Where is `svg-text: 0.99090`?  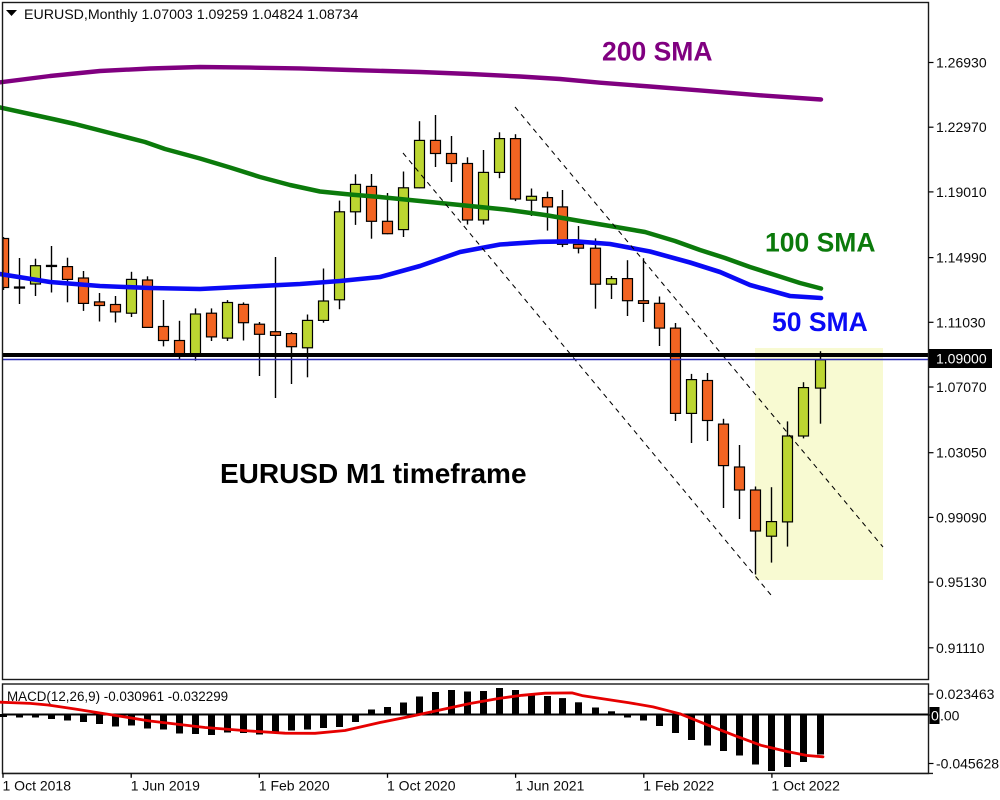
svg-text: 0.99090 is located at coordinates (961, 517).